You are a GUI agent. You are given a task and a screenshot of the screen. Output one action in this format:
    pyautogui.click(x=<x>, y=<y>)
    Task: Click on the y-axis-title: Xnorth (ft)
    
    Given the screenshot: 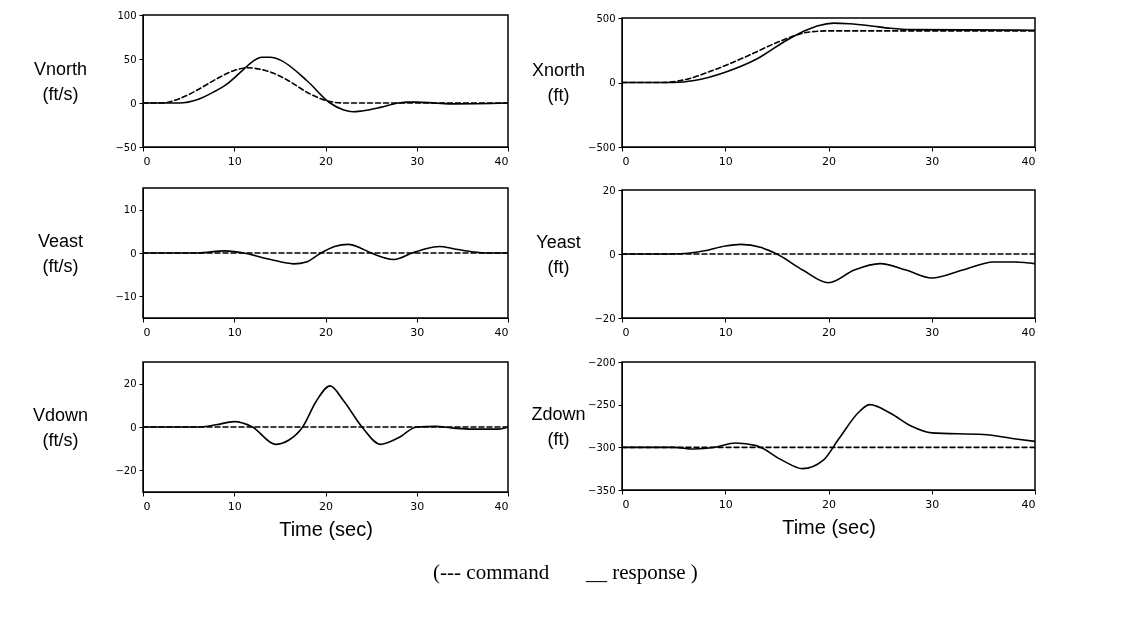 What is the action you would take?
    pyautogui.click(x=558, y=82)
    